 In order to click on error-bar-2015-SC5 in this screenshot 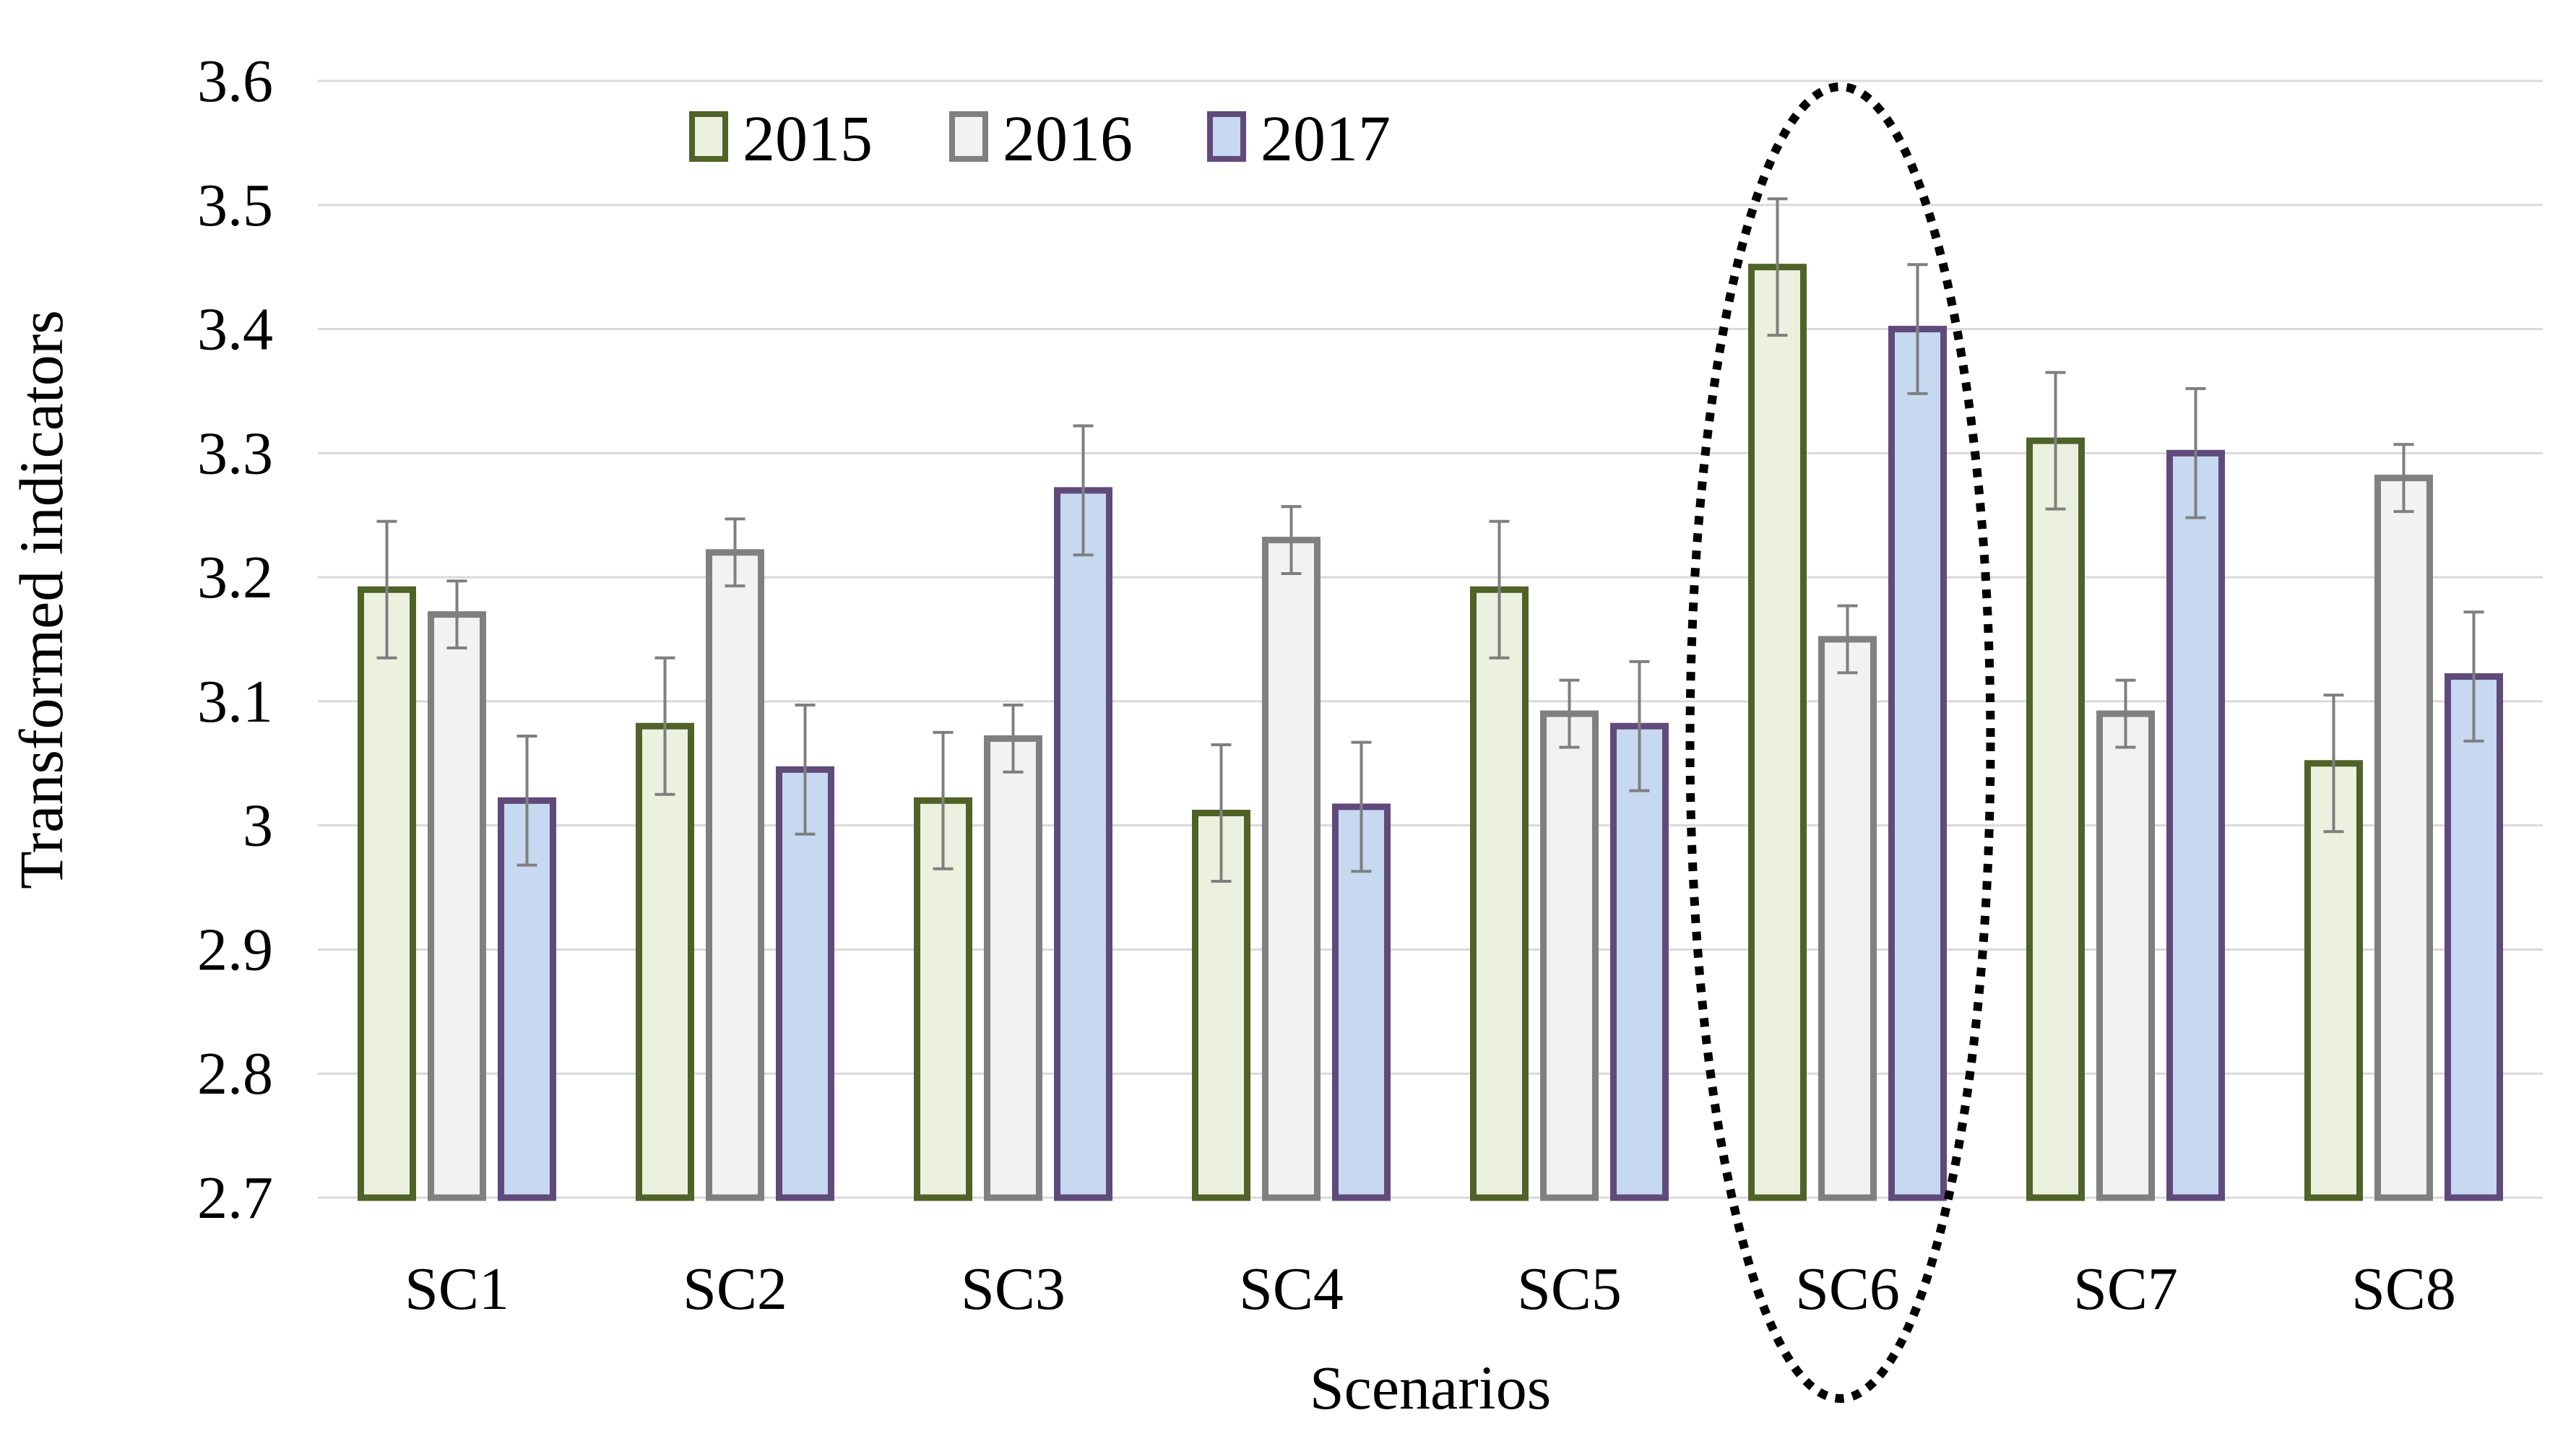, I will do `click(1500, 589)`.